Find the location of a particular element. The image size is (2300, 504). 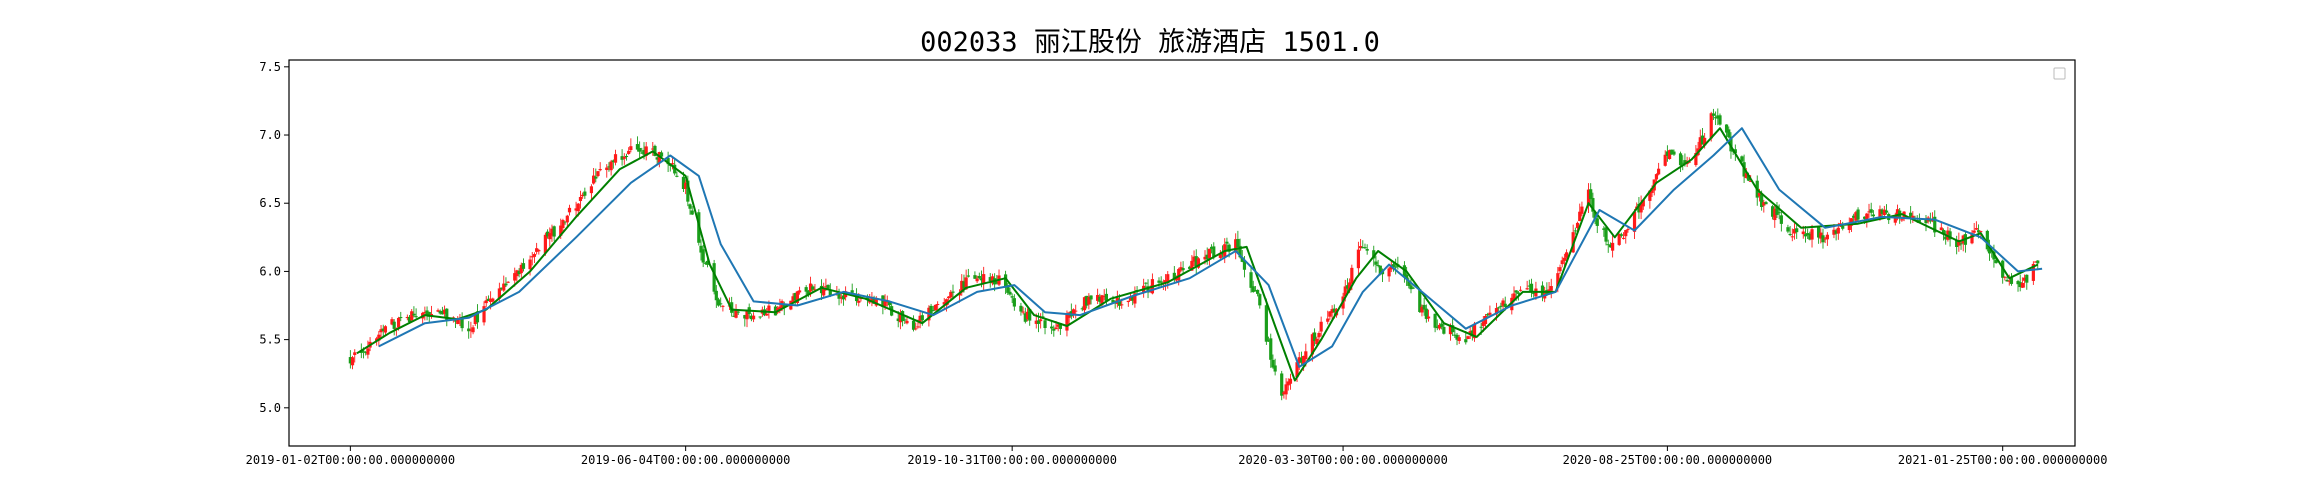

x-tick-label: 2019-01-02T00:00:00.000000000 is located at coordinates (351, 460).